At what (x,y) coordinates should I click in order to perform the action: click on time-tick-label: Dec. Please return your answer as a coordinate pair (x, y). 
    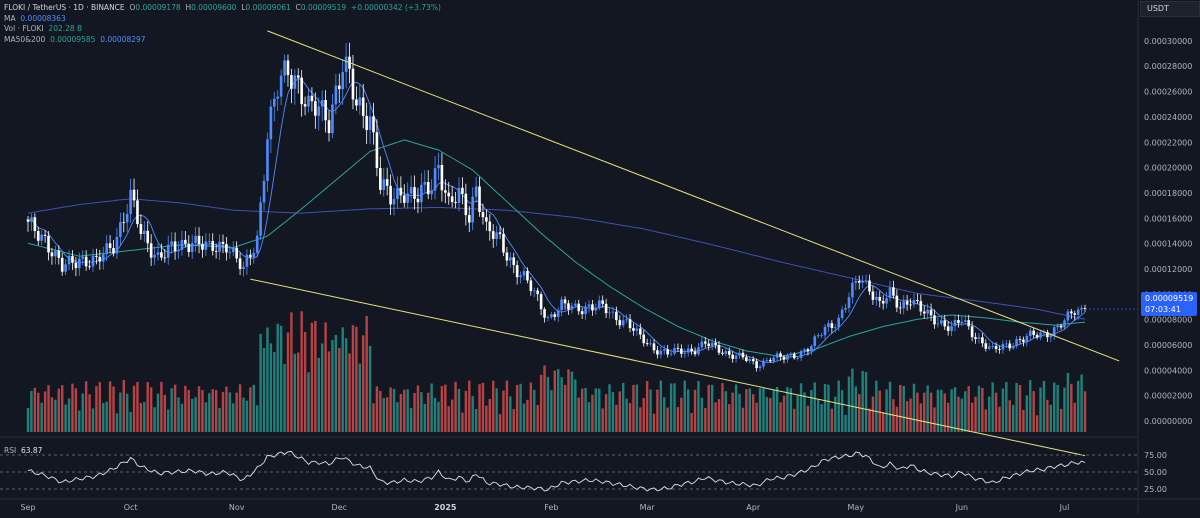
    Looking at the image, I should click on (339, 507).